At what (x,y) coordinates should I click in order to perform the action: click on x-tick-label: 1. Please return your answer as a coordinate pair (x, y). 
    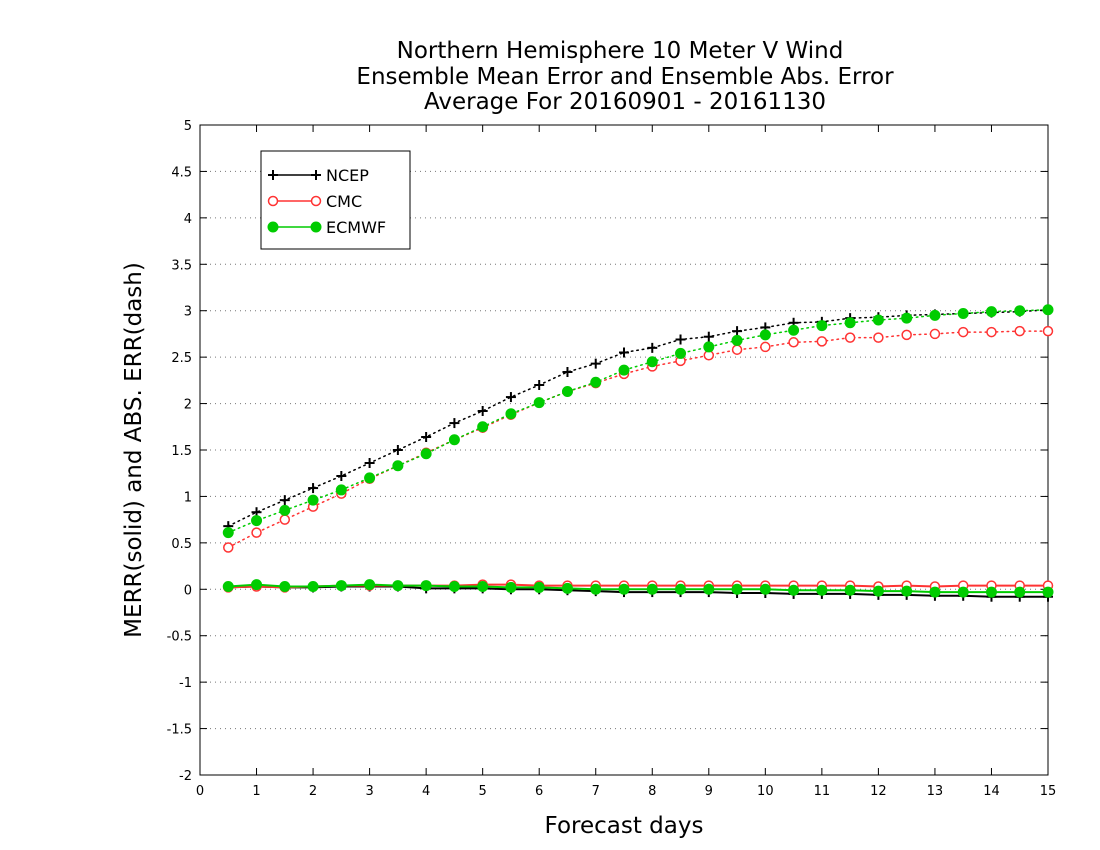
    Looking at the image, I should click on (256, 791).